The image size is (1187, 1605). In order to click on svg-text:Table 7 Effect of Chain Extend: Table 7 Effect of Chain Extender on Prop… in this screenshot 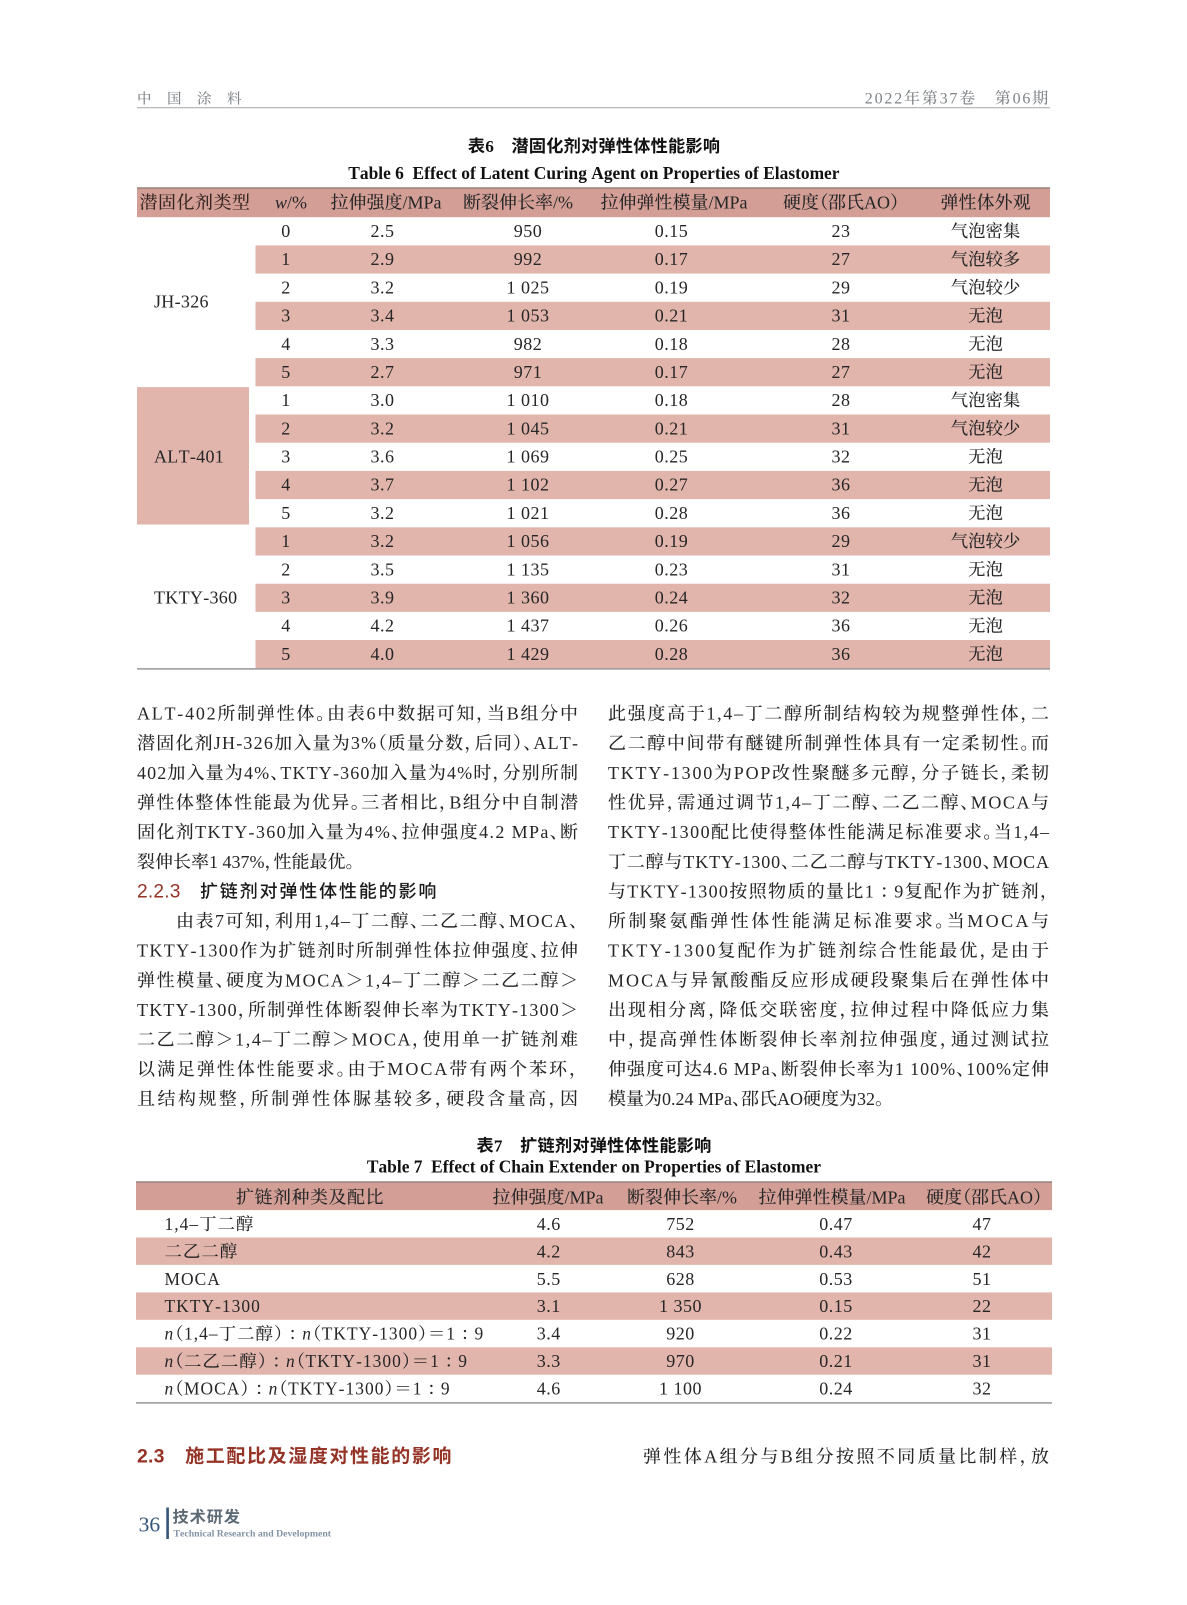, I will do `click(594, 1167)`.